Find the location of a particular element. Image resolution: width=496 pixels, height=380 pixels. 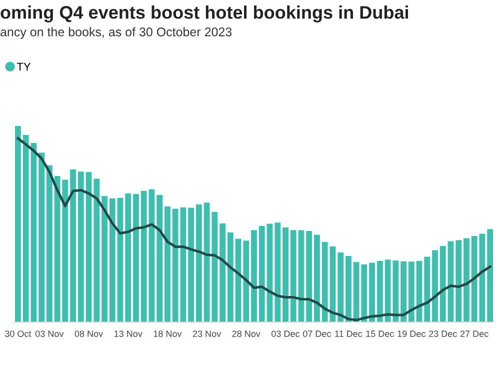

x-tick-label: 07 Dec is located at coordinates (317, 333).